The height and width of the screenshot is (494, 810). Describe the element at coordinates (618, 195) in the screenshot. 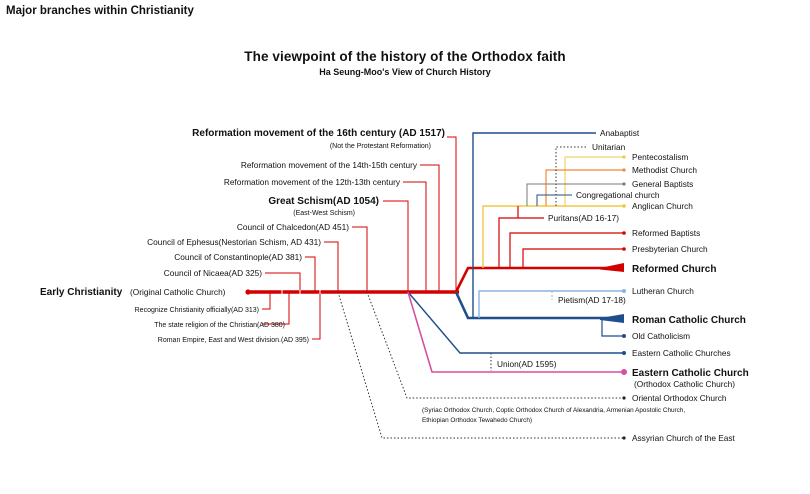

I see `label-congregational: Congregational church` at that location.